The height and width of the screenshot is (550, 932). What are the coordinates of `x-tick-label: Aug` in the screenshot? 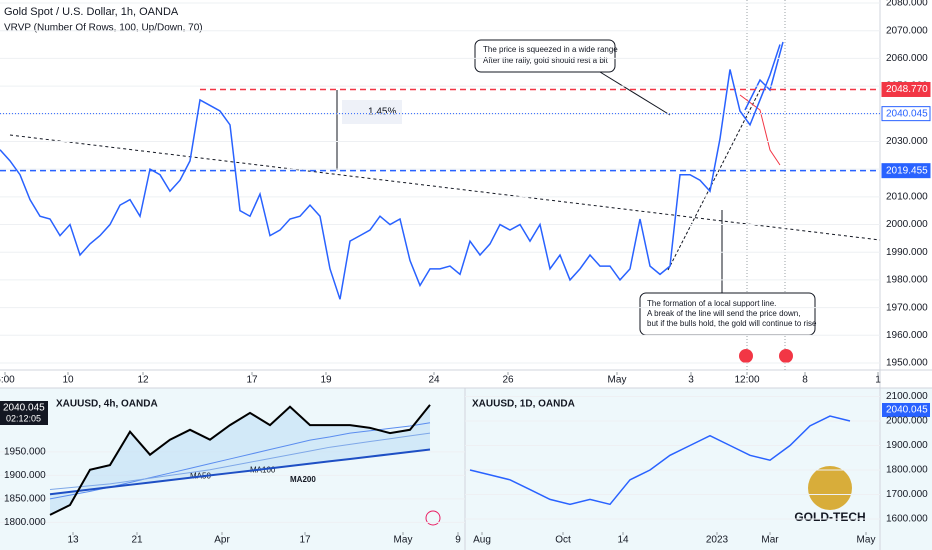 It's located at (482, 540).